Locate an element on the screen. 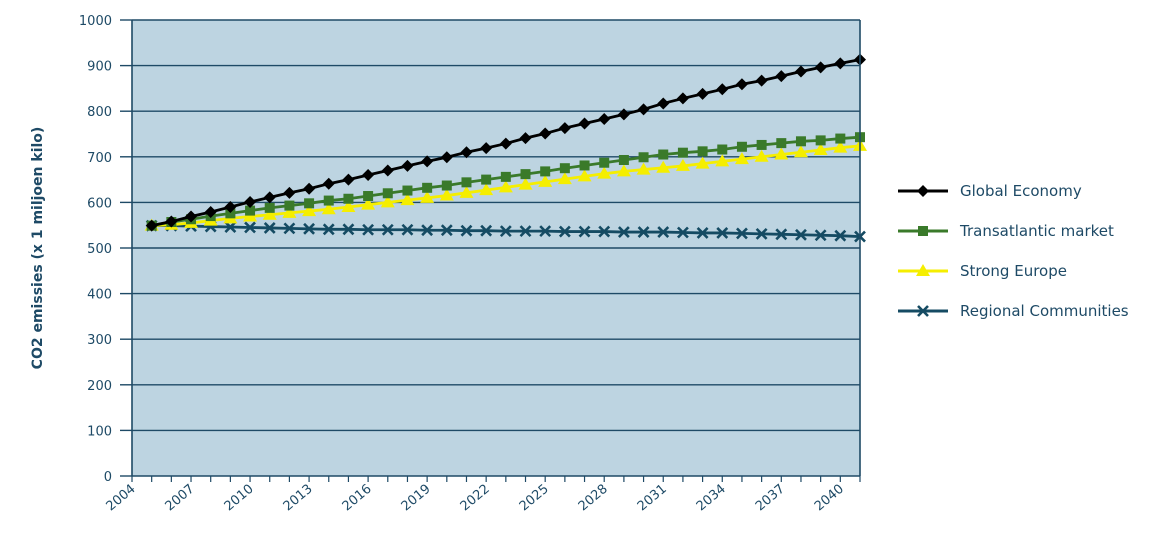  legend-item: Global Economy is located at coordinates (990, 191).